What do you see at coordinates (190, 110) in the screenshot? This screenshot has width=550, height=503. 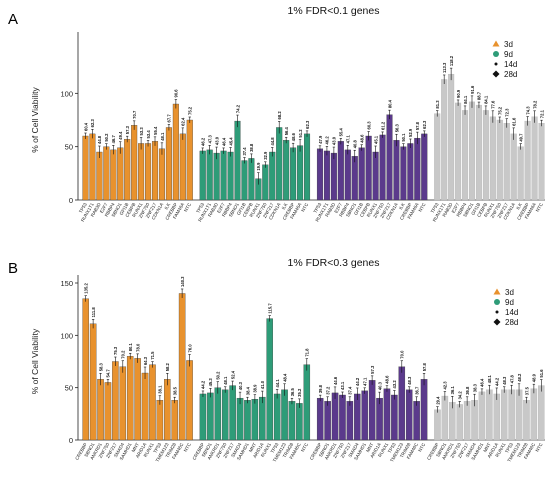 I see `data-label: 75.2` at bounding box center [190, 110].